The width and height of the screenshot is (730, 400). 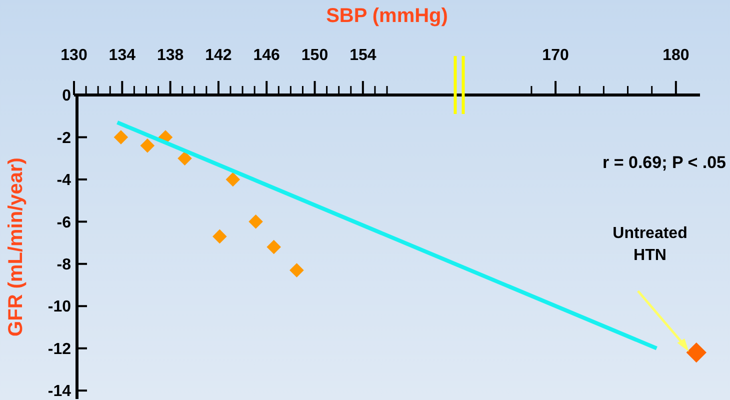 I want to click on y-tick-label: -2, so click(x=64, y=138).